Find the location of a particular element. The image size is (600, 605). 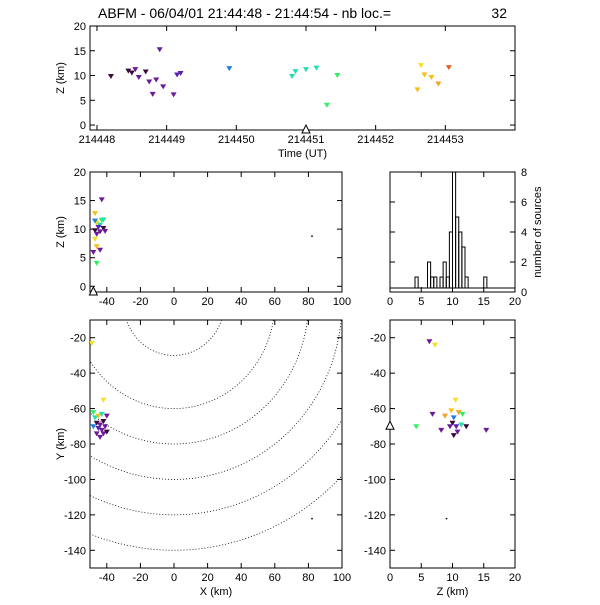

y-tick-label: 8 is located at coordinates (524, 173).